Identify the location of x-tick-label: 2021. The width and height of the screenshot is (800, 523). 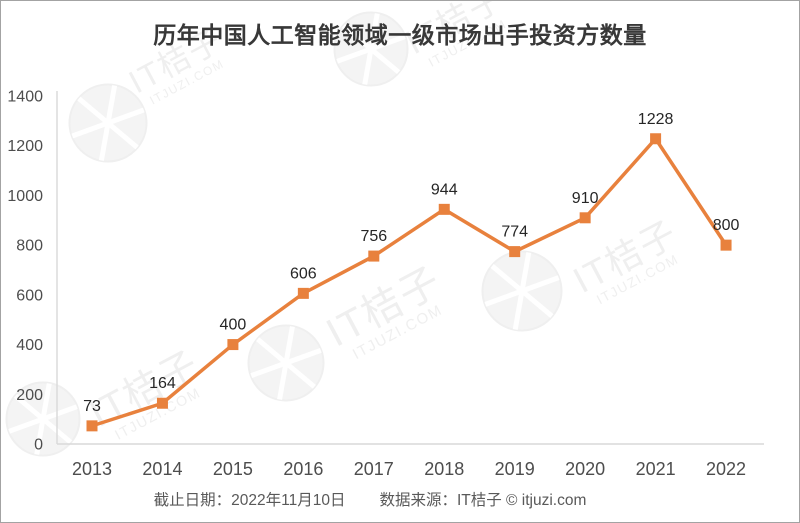
(656, 469).